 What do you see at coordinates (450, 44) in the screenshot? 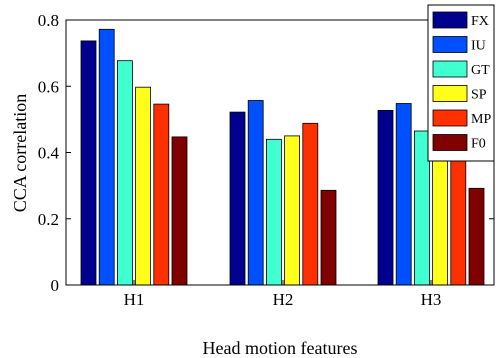
I see `legend-swatch-iu` at bounding box center [450, 44].